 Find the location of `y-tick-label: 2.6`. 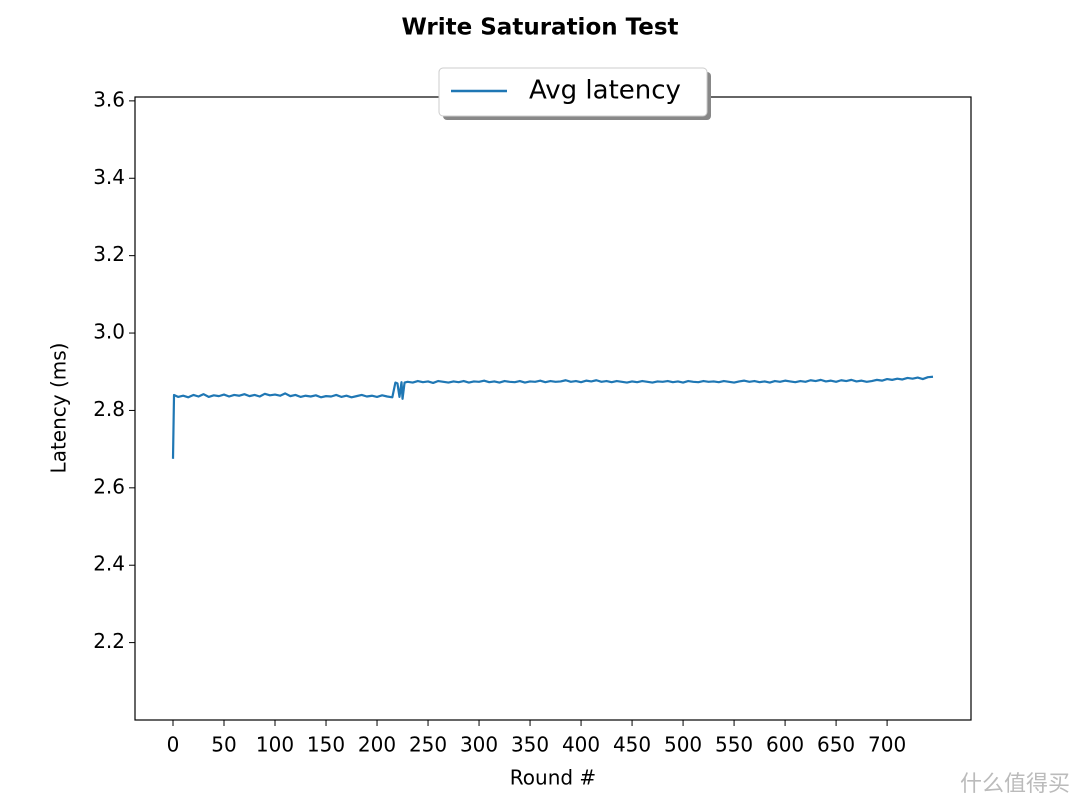

y-tick-label: 2.6 is located at coordinates (109, 486).